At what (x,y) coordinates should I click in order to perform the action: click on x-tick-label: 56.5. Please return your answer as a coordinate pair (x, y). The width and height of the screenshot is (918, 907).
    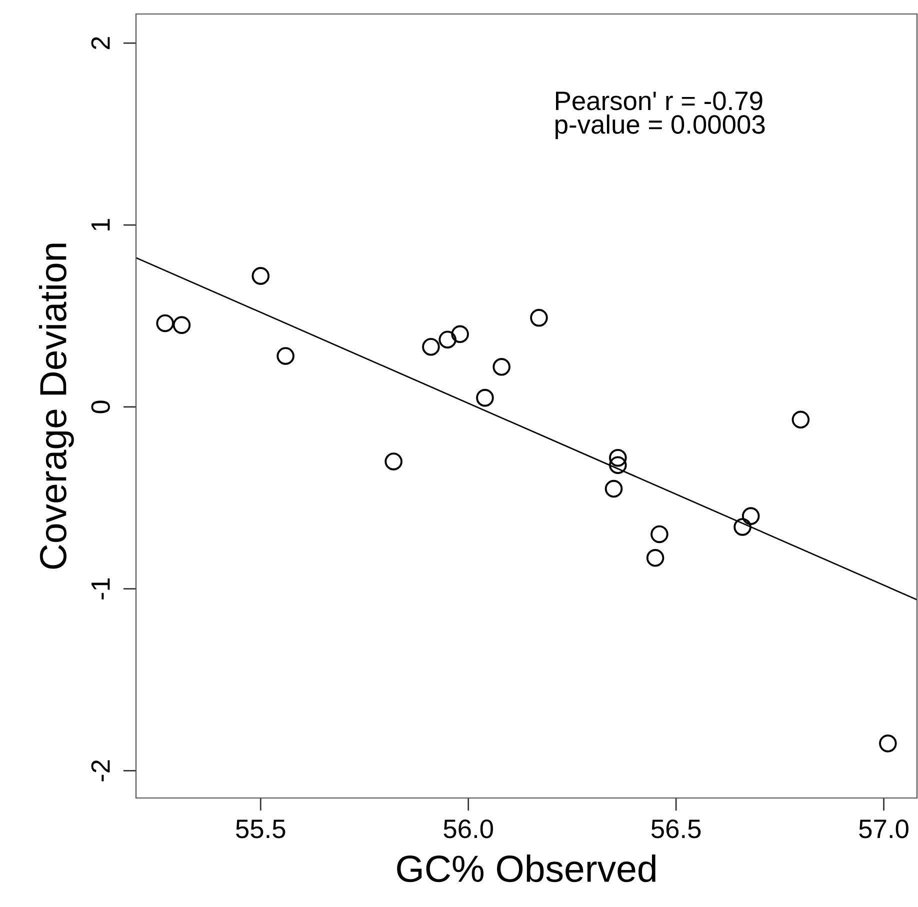
    Looking at the image, I should click on (676, 829).